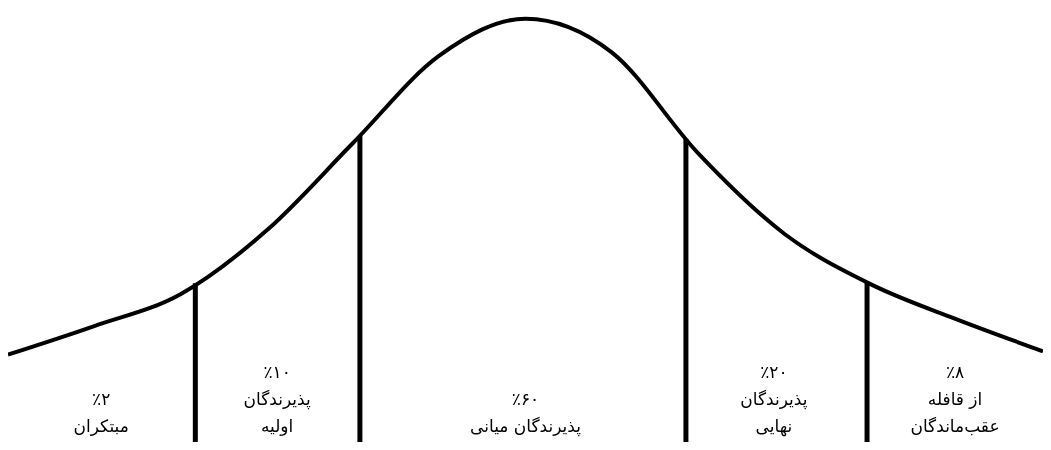 This screenshot has height=450, width=1051. What do you see at coordinates (277, 399) in the screenshot?
I see `text: ٪۱۰ پذیرندگان اولیه` at bounding box center [277, 399].